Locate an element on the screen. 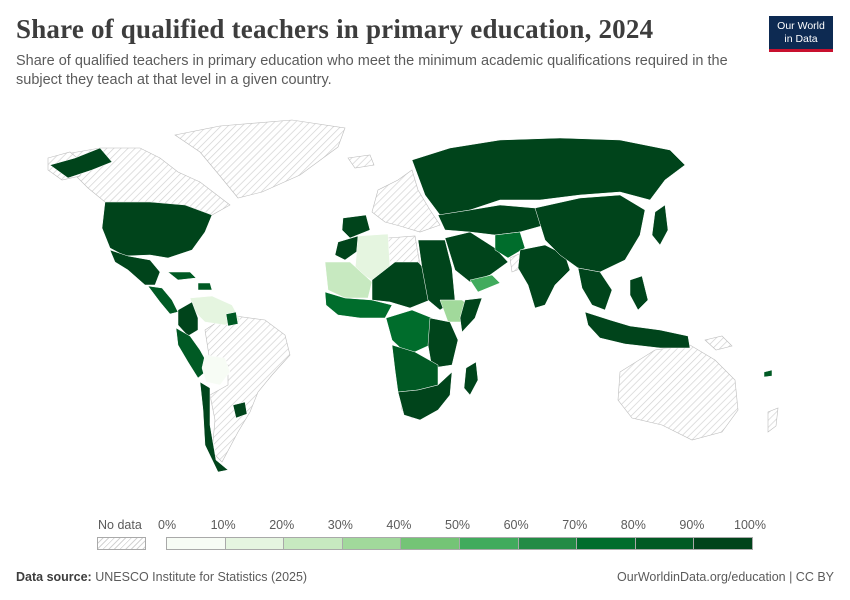  uruguay is located at coordinates (240, 410).